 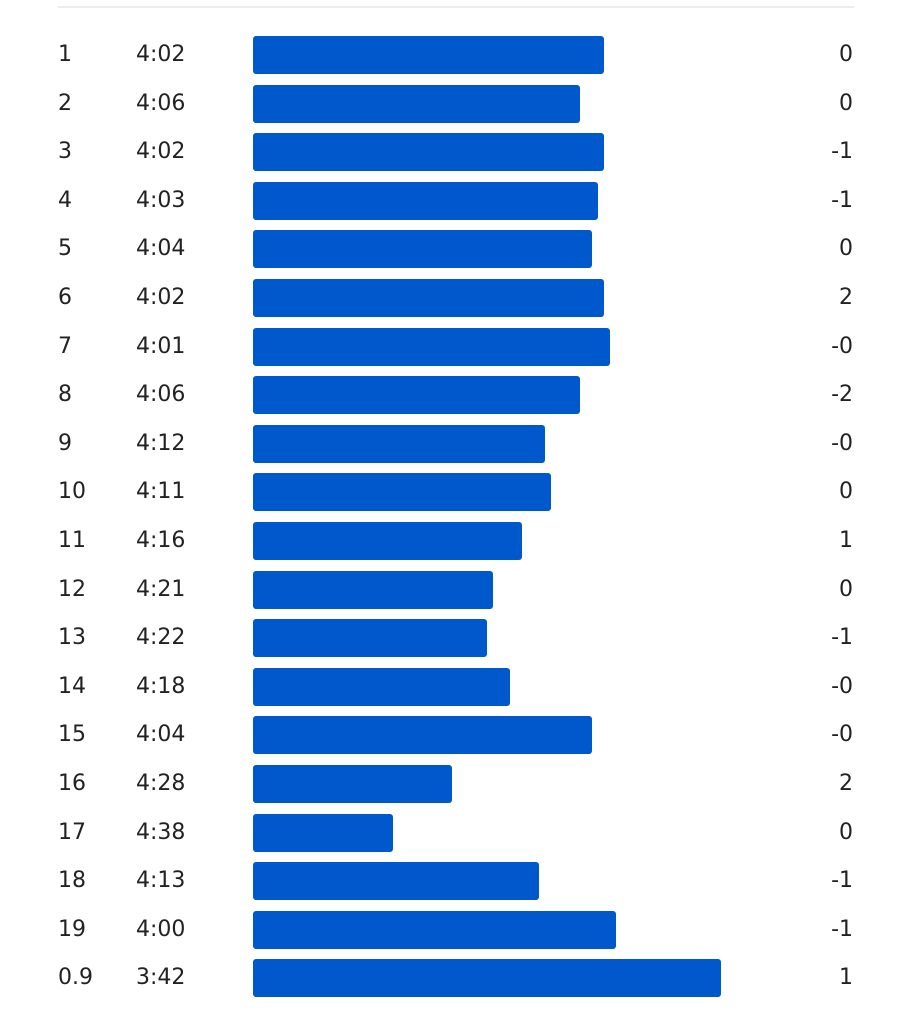 I want to click on split-pace-label: 4:01, so click(x=161, y=346).